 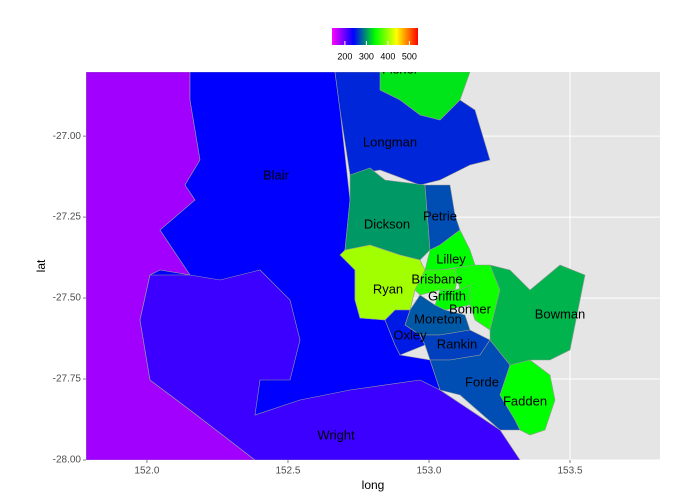 What do you see at coordinates (451, 258) in the screenshot?
I see `region-label: Lilley` at bounding box center [451, 258].